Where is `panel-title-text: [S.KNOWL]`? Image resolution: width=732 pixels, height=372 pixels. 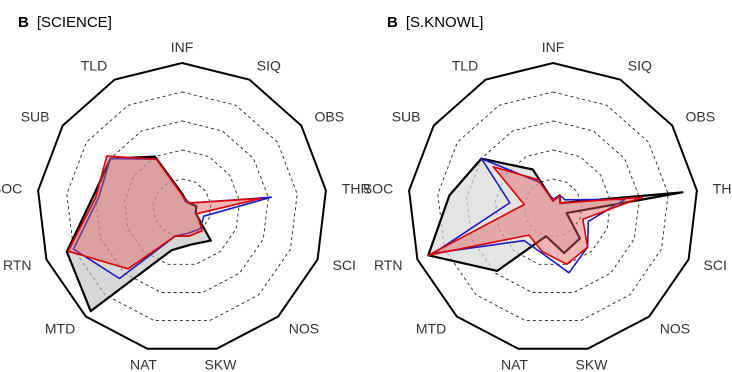 panel-title-text: [S.KNOWL] is located at coordinates (445, 22).